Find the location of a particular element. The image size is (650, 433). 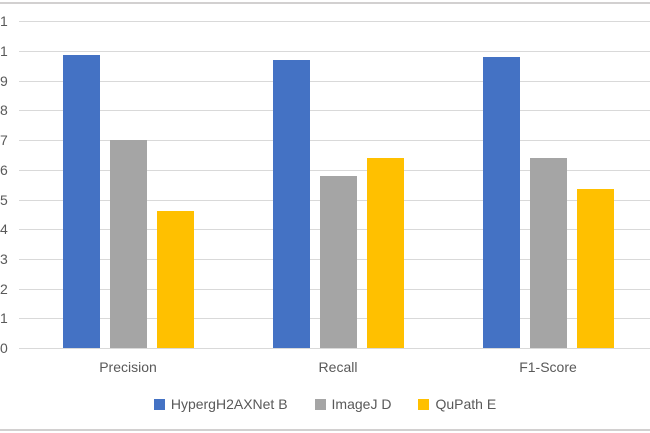

category-label-precision: Precision is located at coordinates (128, 367).